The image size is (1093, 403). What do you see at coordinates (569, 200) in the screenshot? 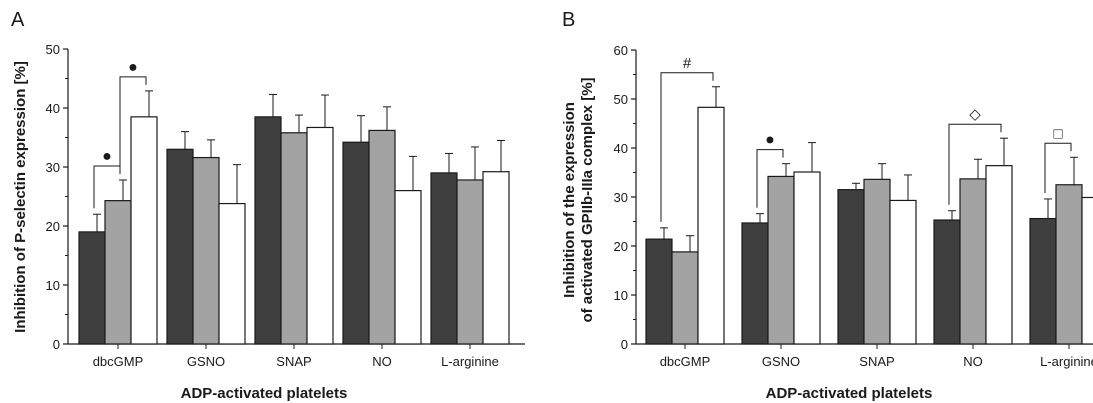
I see `y-axis-label-b-line1: Inhibition of the expression` at bounding box center [569, 200].